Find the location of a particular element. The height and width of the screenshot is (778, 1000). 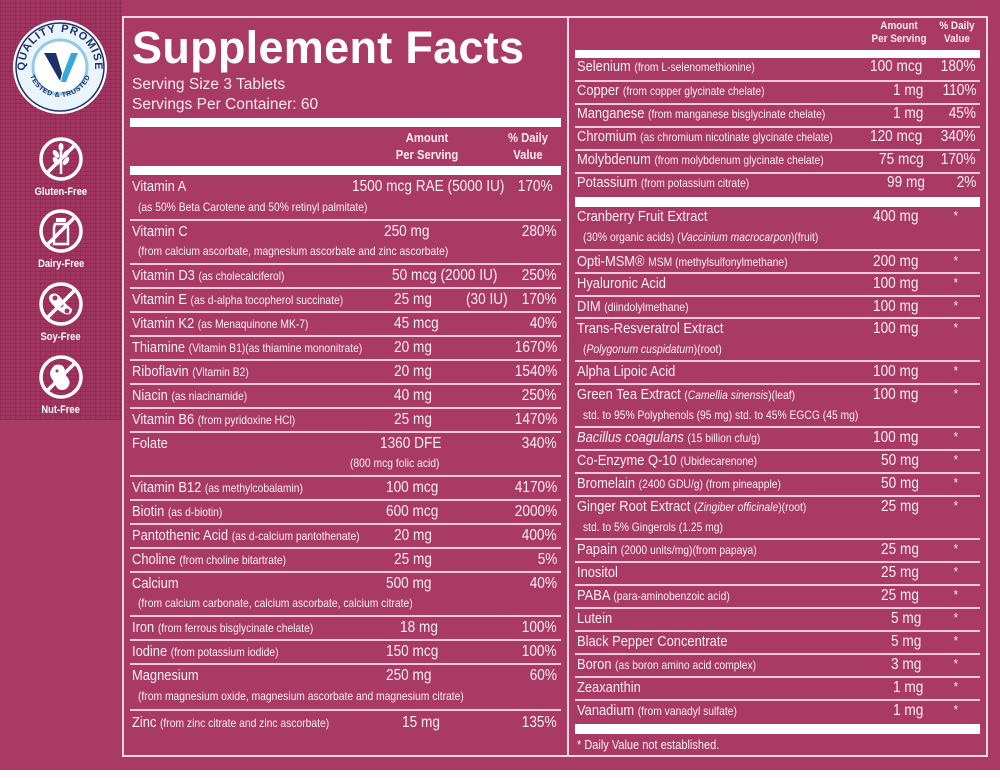

ingredient-name: DIM (diindolylmethane) is located at coordinates (633, 306).